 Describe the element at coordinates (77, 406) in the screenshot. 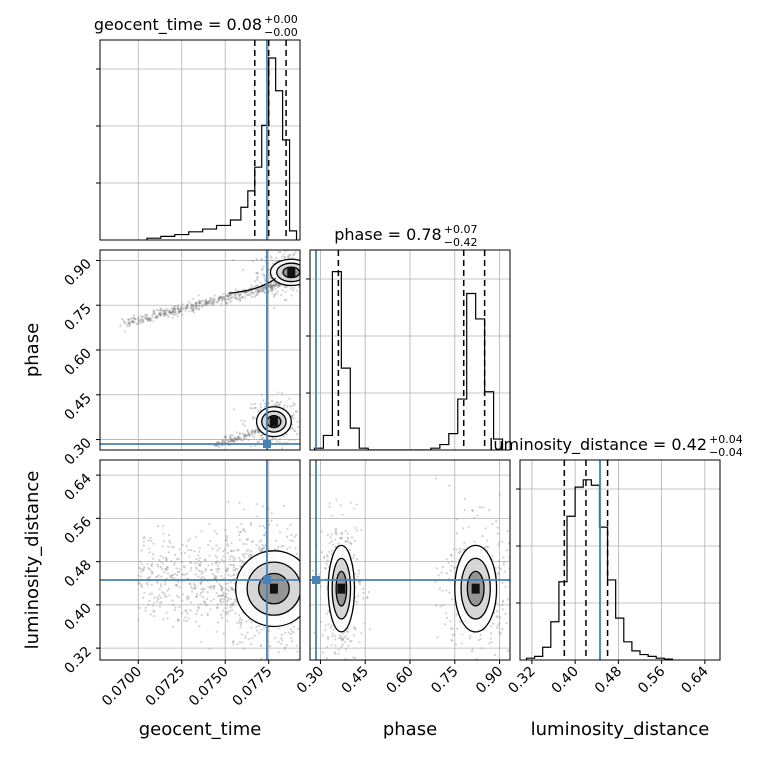

I see `y-tick-label: 0.45` at that location.